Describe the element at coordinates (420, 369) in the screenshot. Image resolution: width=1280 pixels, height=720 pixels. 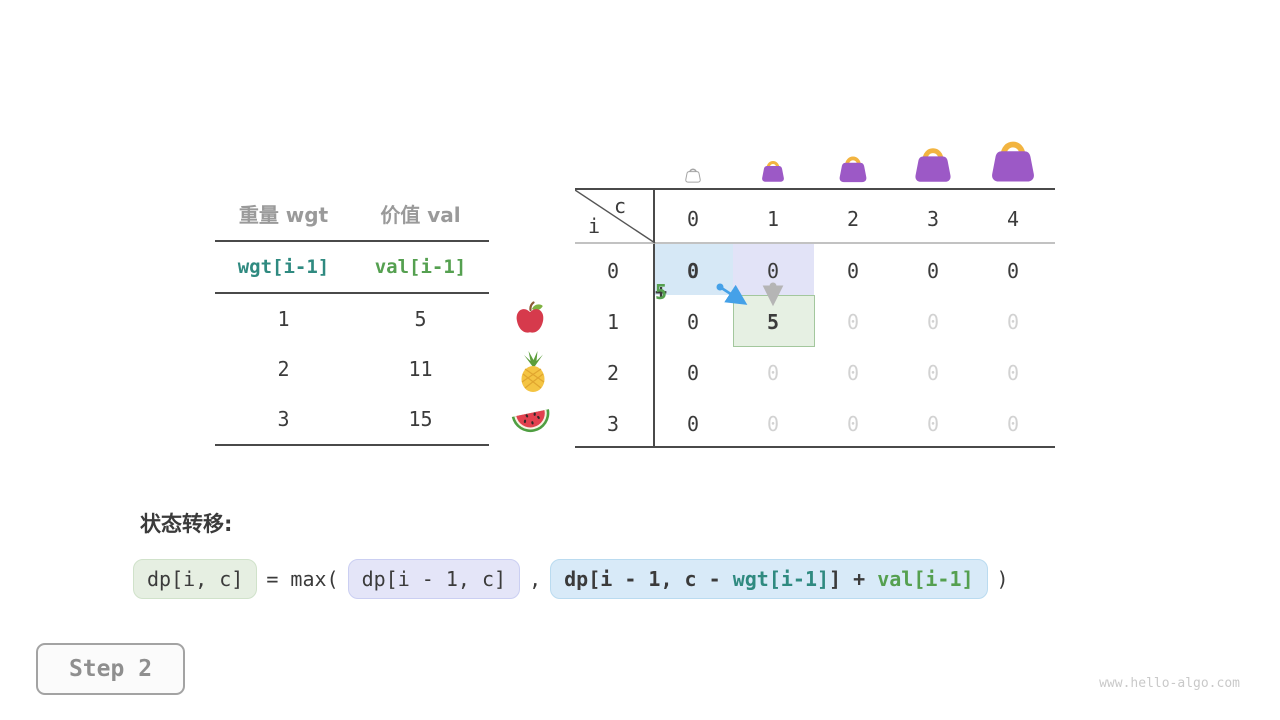
I see `item2-value: 11` at that location.